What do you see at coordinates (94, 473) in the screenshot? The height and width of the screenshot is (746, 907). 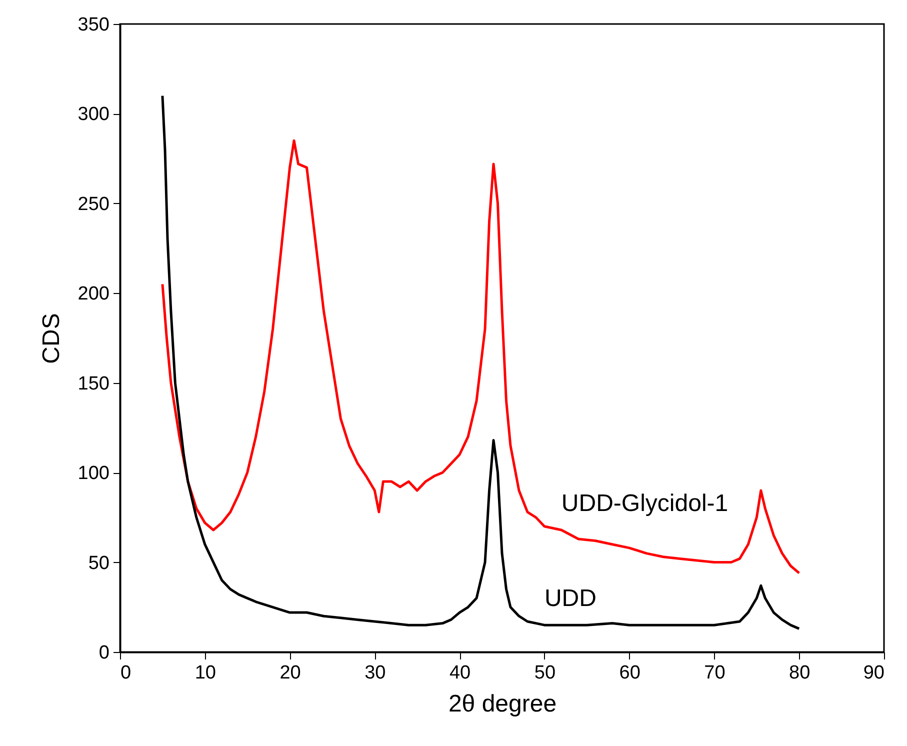 I see `y-tick-label: 100` at bounding box center [94, 473].